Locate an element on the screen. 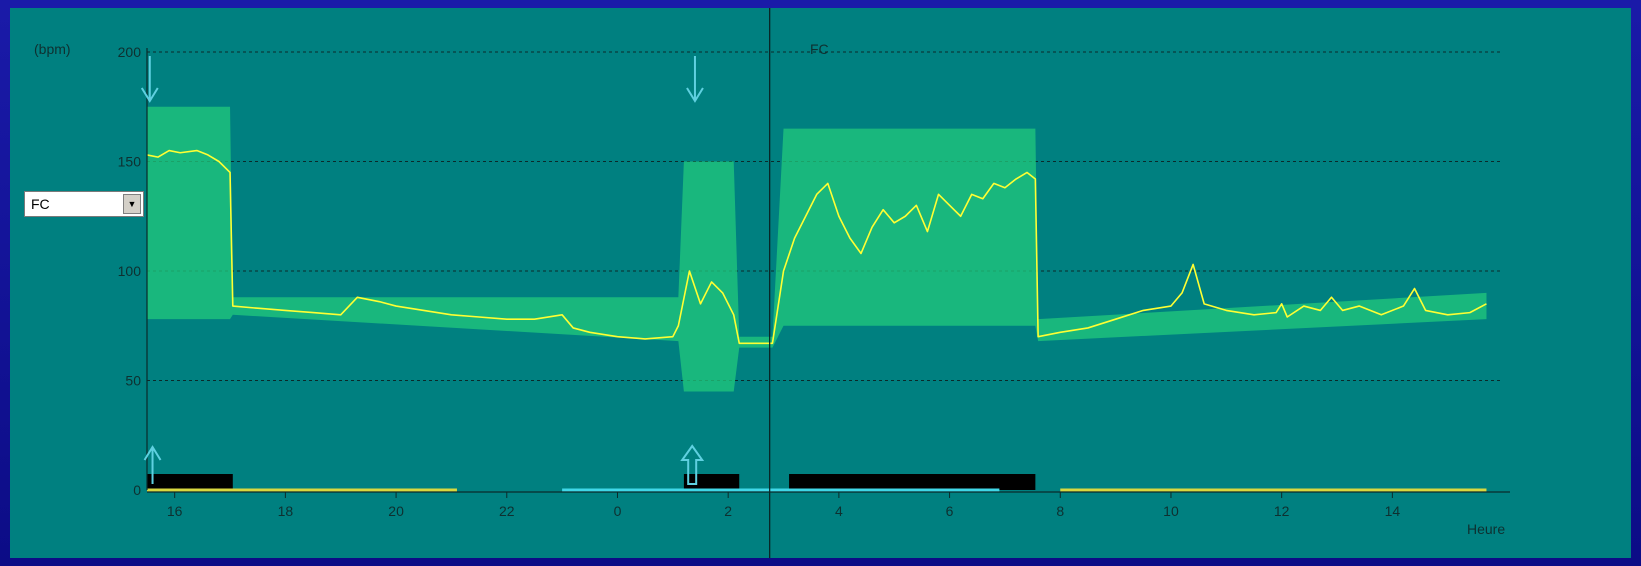  x-tick-label: 0 is located at coordinates (618, 511).